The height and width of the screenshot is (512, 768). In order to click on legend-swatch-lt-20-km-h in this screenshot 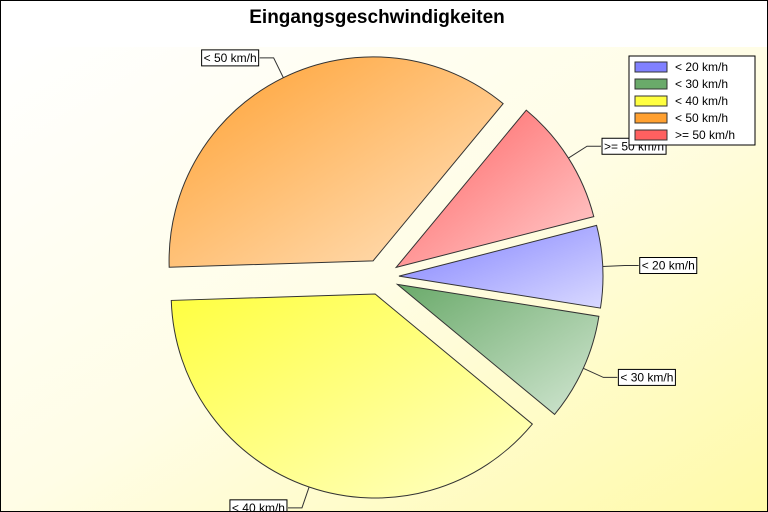, I will do `click(651, 67)`.